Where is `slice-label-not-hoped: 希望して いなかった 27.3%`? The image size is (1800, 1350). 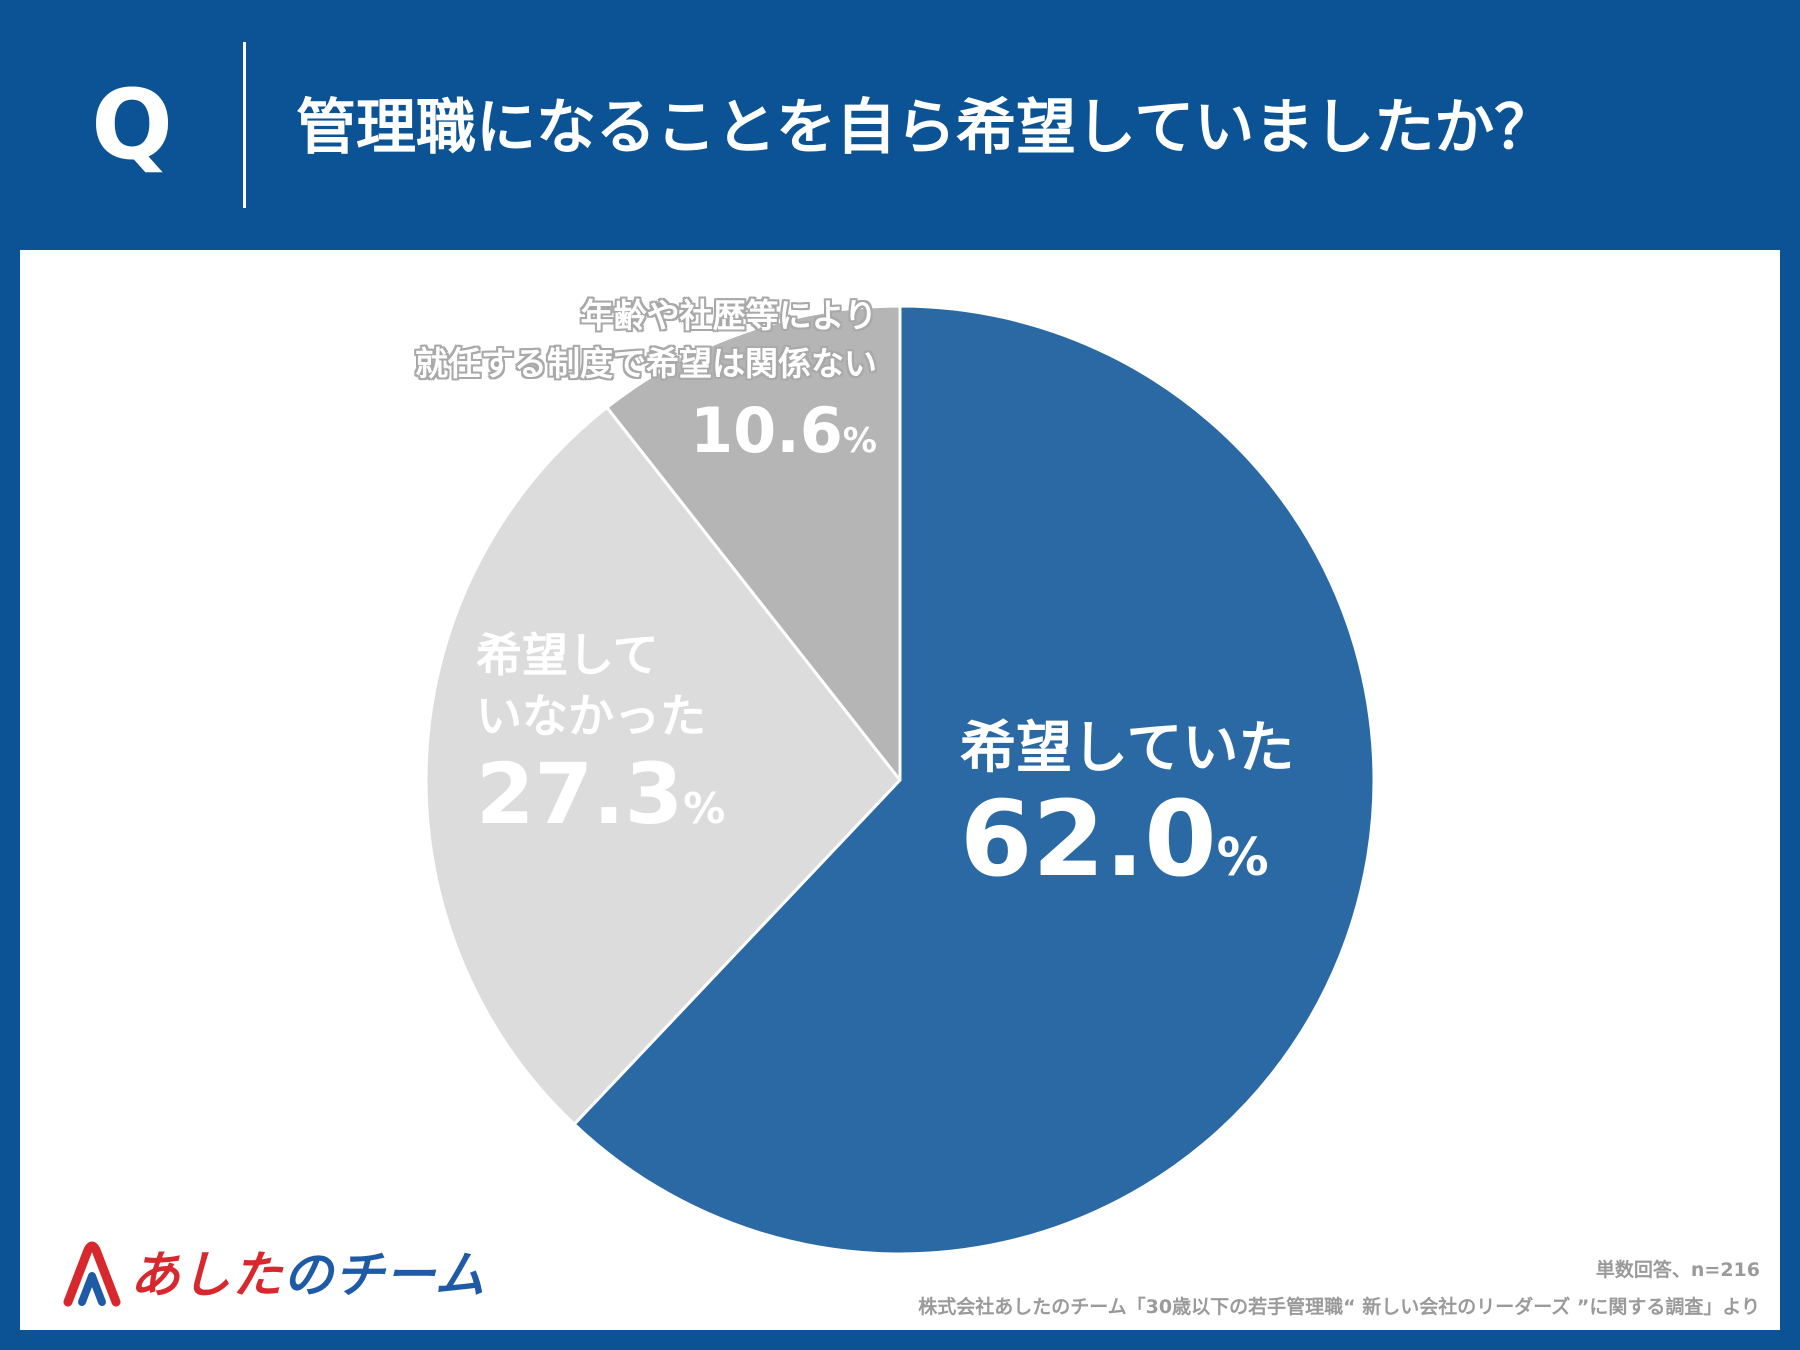 slice-label-not-hoped: 希望して いなかった 27.3% is located at coordinates (626, 734).